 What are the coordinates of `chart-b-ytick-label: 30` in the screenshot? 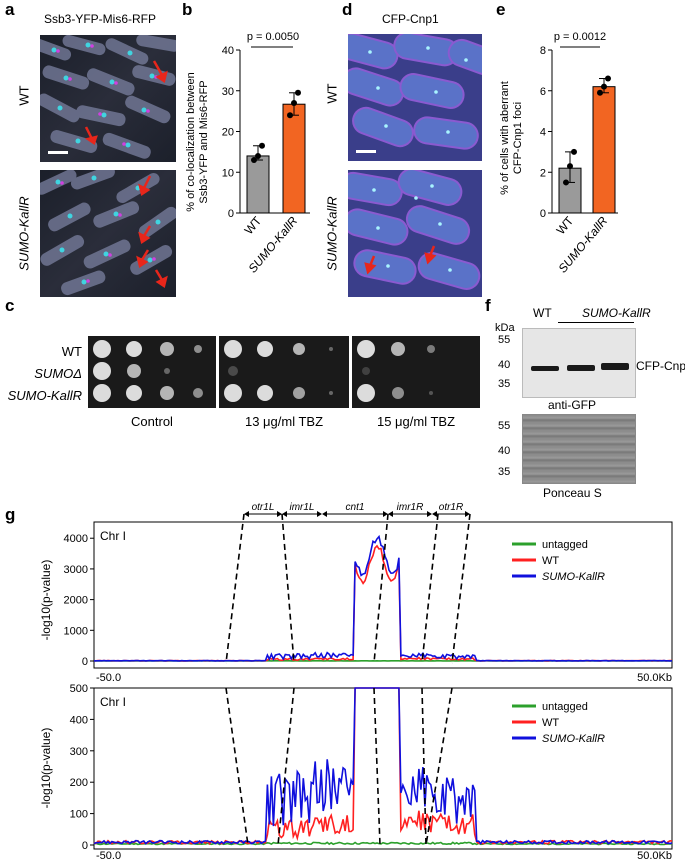 It's located at (228, 92).